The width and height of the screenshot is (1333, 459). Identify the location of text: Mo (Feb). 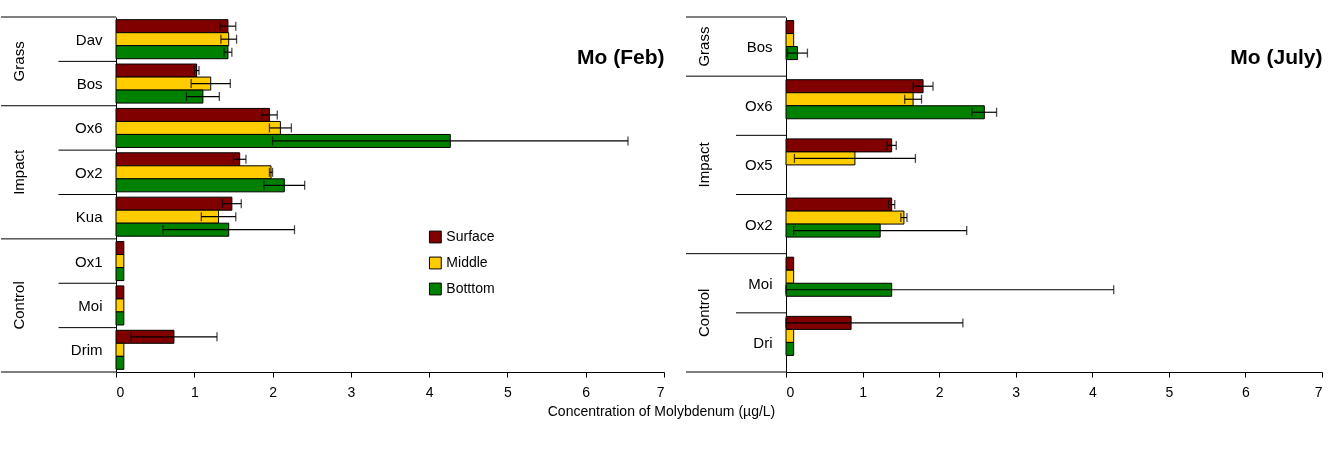
(621, 56).